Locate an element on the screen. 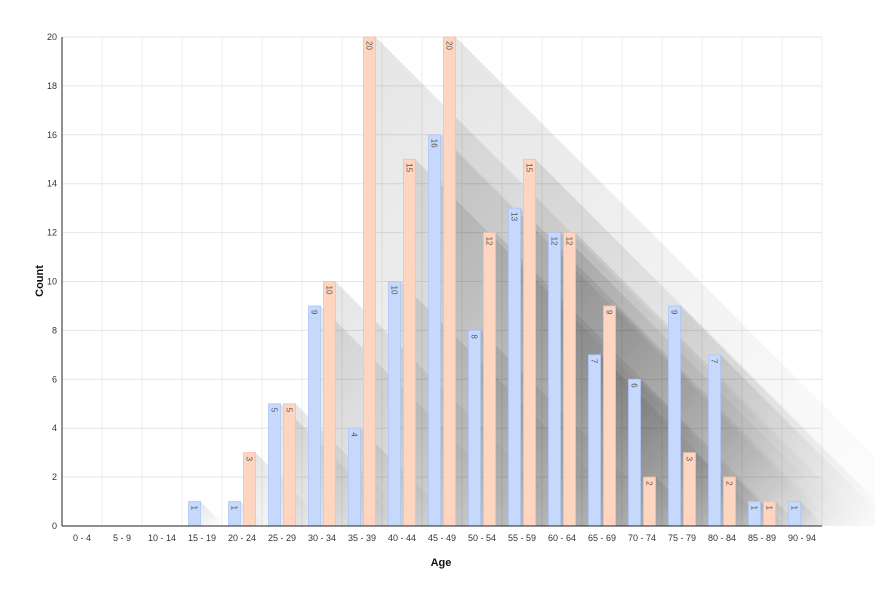 The width and height of the screenshot is (875, 601). x-axis-title: Age is located at coordinates (441, 563).